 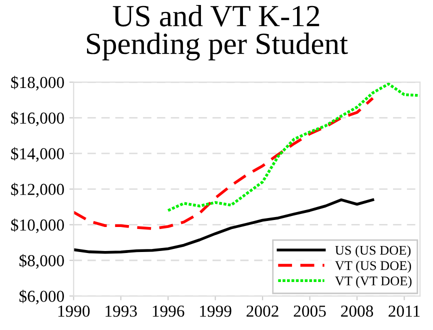 What do you see at coordinates (373, 282) in the screenshot?
I see `legend-label: VT (VT DOE)` at bounding box center [373, 282].